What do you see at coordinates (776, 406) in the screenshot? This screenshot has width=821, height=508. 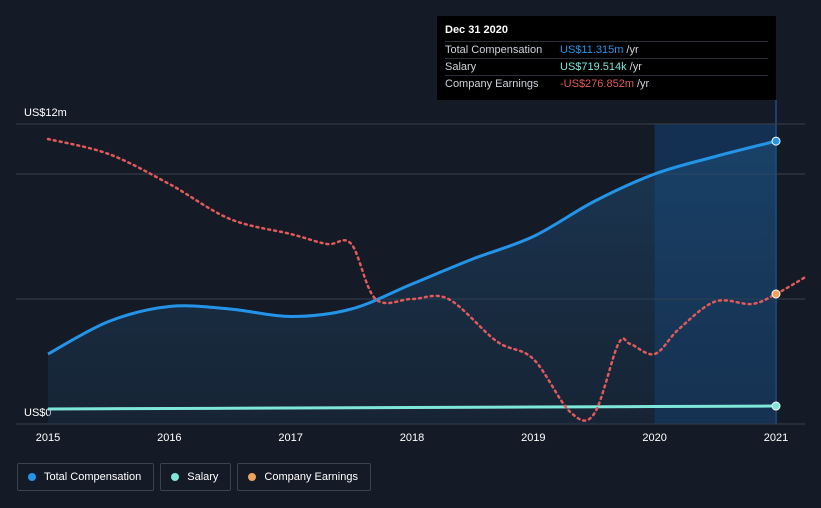 I see `salary-marker` at bounding box center [776, 406].